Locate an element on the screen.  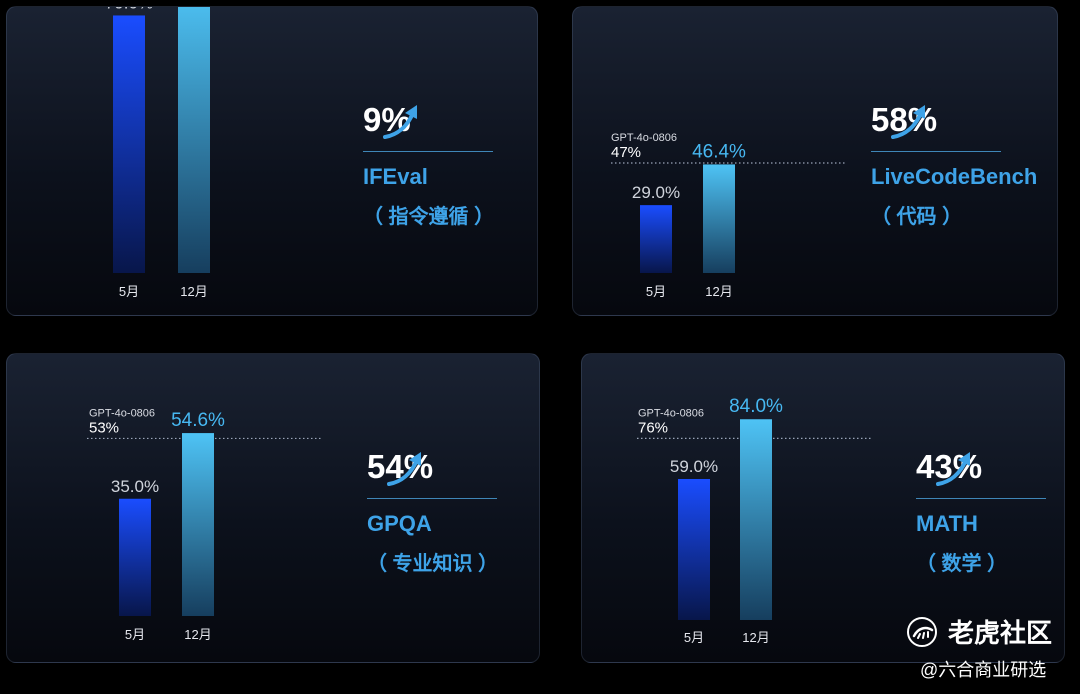
value-label-dec: 46.4% is located at coordinates (719, 151).